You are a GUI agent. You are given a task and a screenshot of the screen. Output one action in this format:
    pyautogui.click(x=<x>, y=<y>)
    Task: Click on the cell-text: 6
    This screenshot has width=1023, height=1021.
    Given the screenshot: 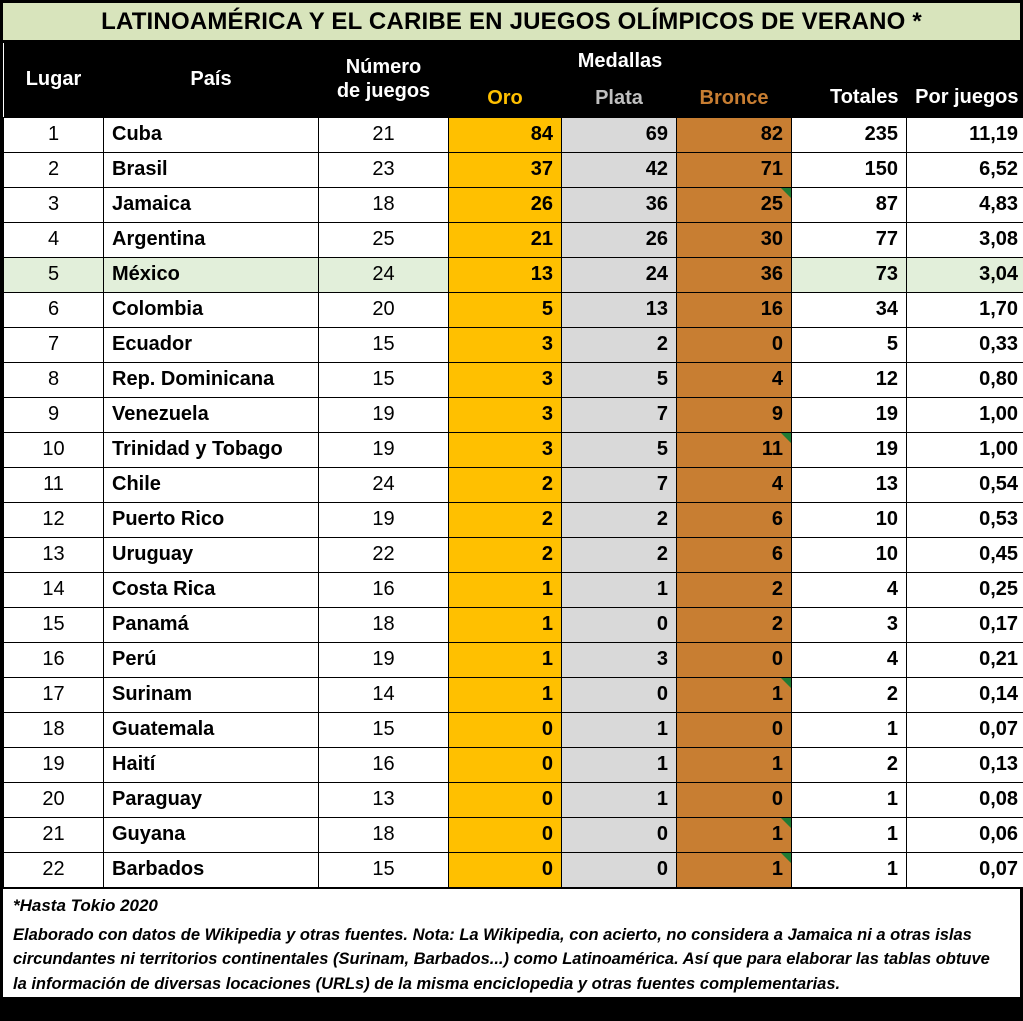 What is the action you would take?
    pyautogui.click(x=777, y=519)
    